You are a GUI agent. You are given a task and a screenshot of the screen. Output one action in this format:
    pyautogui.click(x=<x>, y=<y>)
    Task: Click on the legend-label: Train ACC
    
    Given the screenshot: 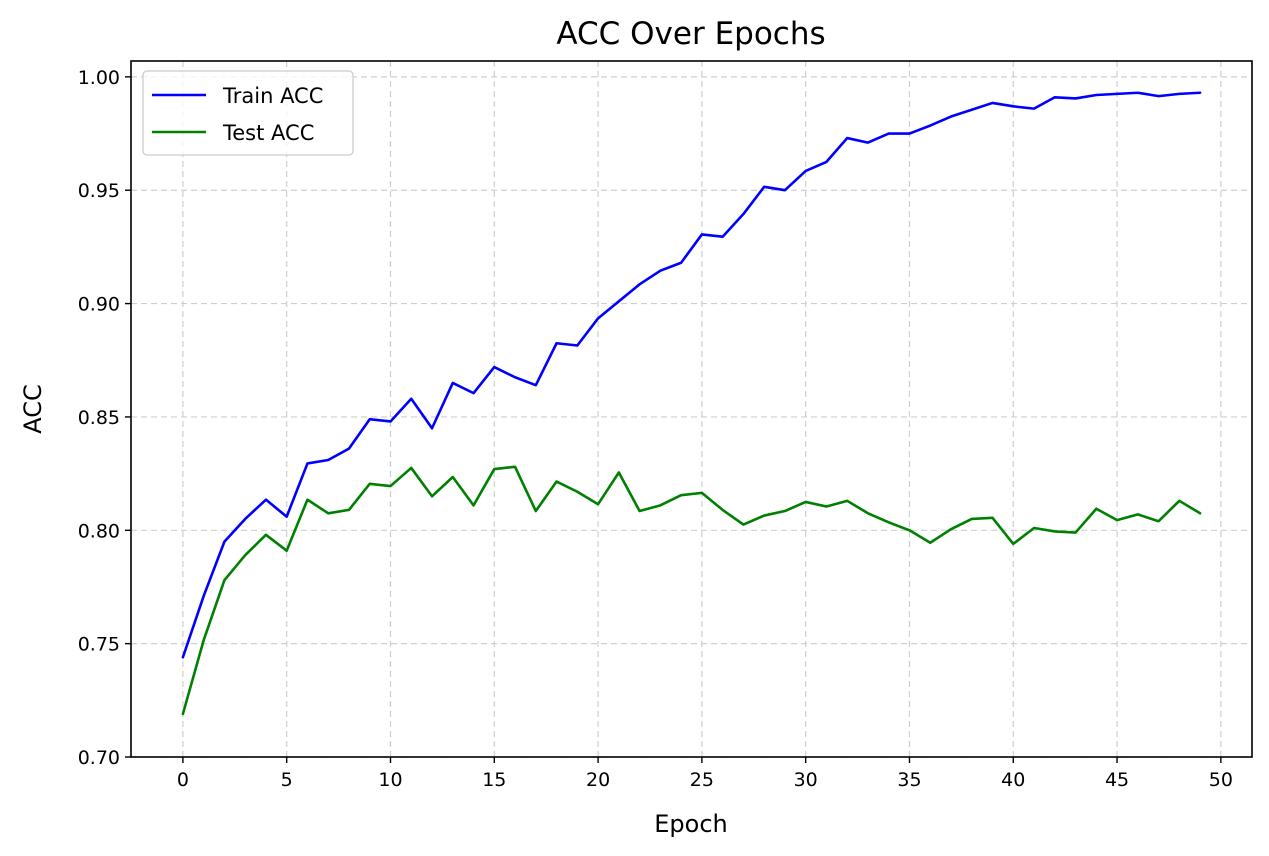 What is the action you would take?
    pyautogui.click(x=272, y=96)
    